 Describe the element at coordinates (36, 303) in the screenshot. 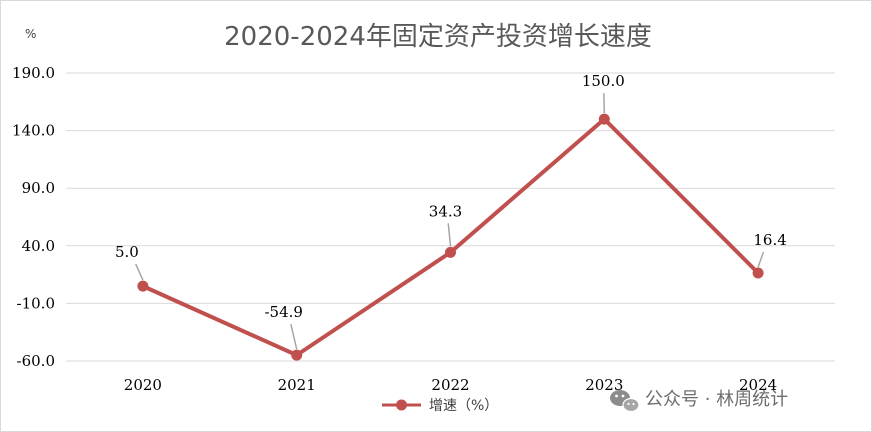

I see `y-tick-label: -10.0` at that location.